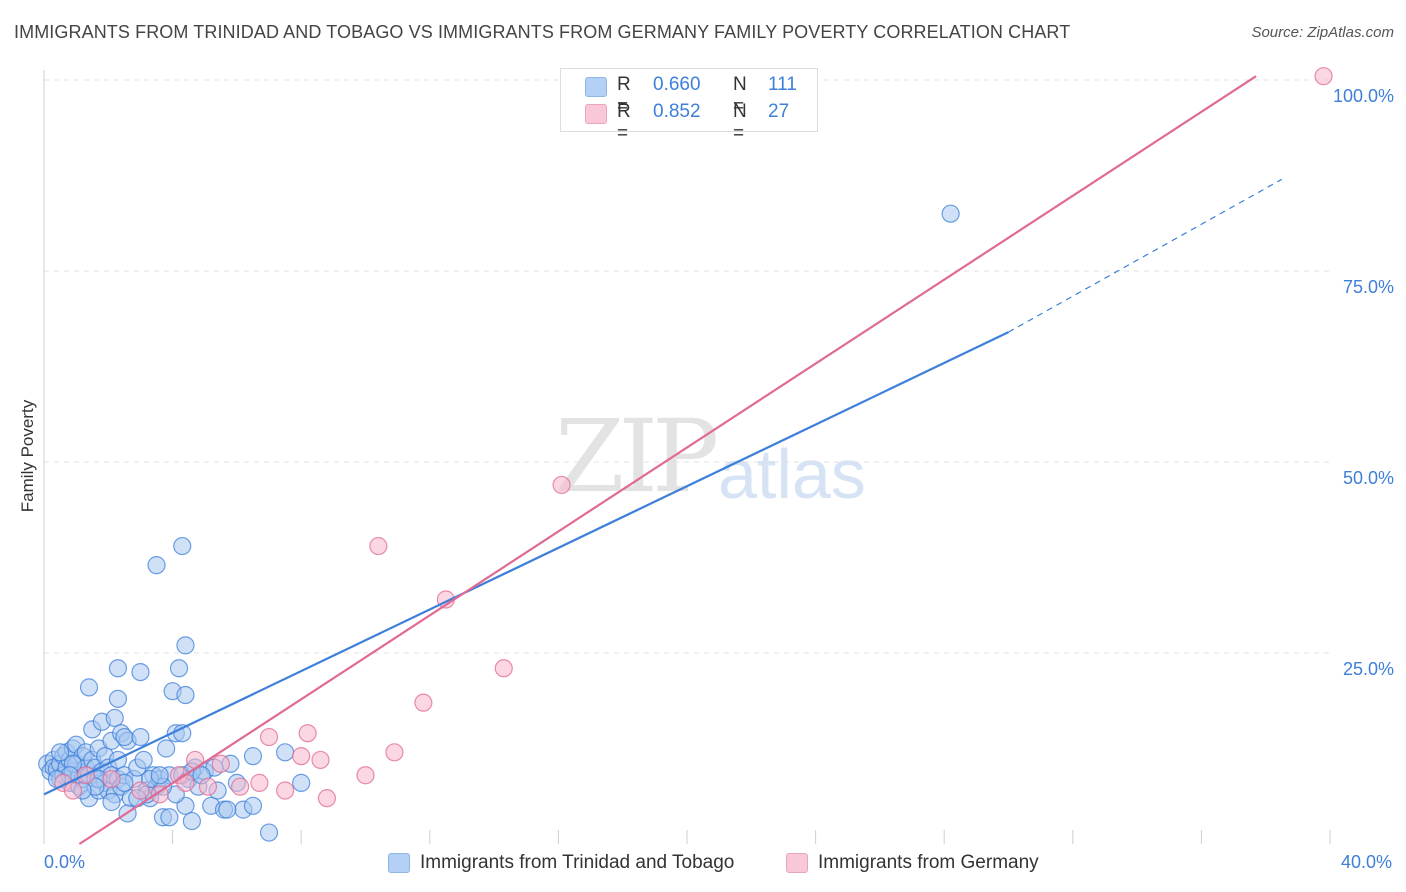 The image size is (1406, 892). What do you see at coordinates (596, 114) in the screenshot?
I see `legend-swatch-germany` at bounding box center [596, 114].